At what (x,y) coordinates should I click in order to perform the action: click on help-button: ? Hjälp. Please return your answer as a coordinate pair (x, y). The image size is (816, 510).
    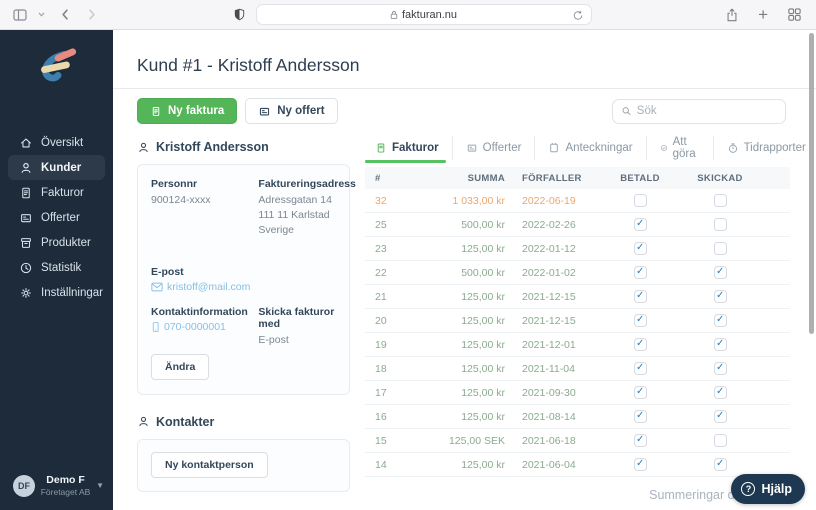
    Looking at the image, I should click on (768, 489).